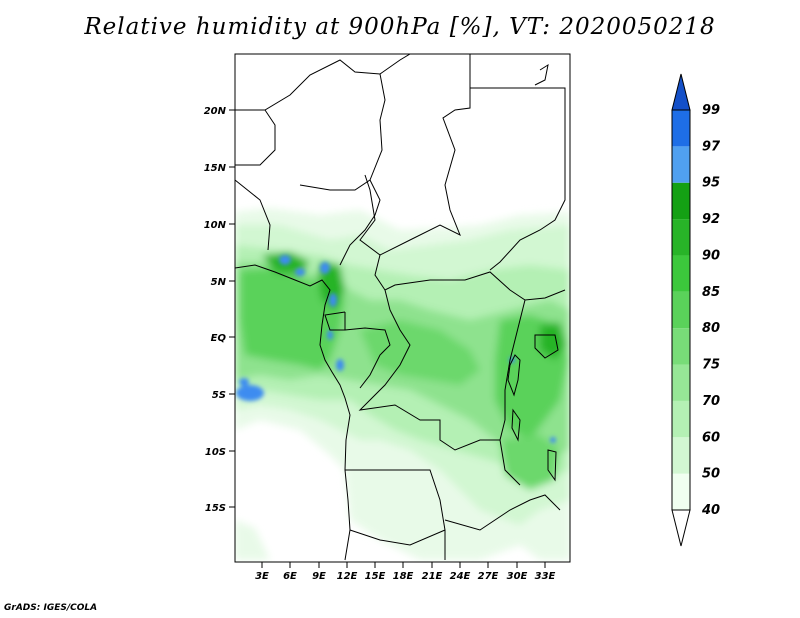 Image resolution: width=800 pixels, height=618 pixels. I want to click on lat-tick: 10N, so click(219, 225).